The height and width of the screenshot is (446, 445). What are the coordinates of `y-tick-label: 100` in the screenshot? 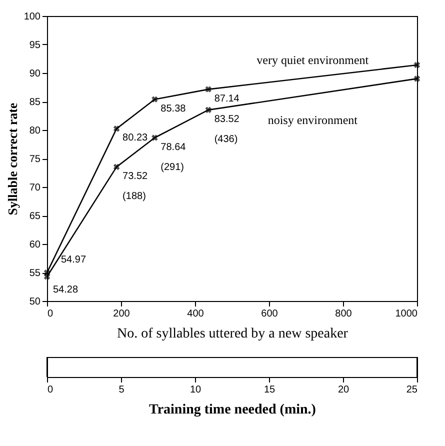 It's located at (32, 17).